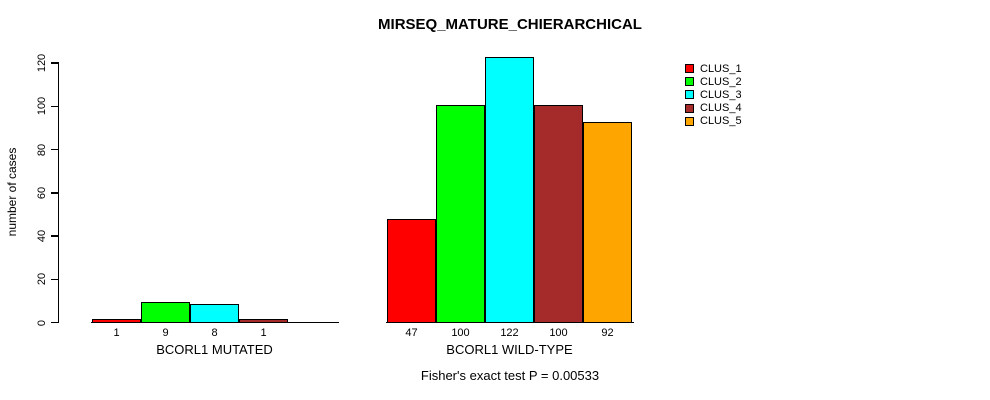  Describe the element at coordinates (42, 63) in the screenshot. I see `y-tick-label: 120` at that location.